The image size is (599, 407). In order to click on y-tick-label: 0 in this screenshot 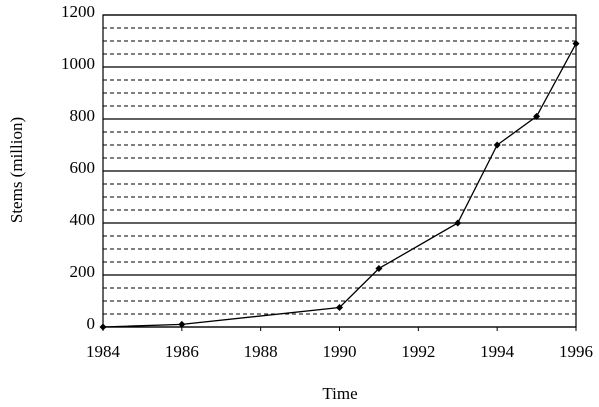, I will do `click(91, 323)`.